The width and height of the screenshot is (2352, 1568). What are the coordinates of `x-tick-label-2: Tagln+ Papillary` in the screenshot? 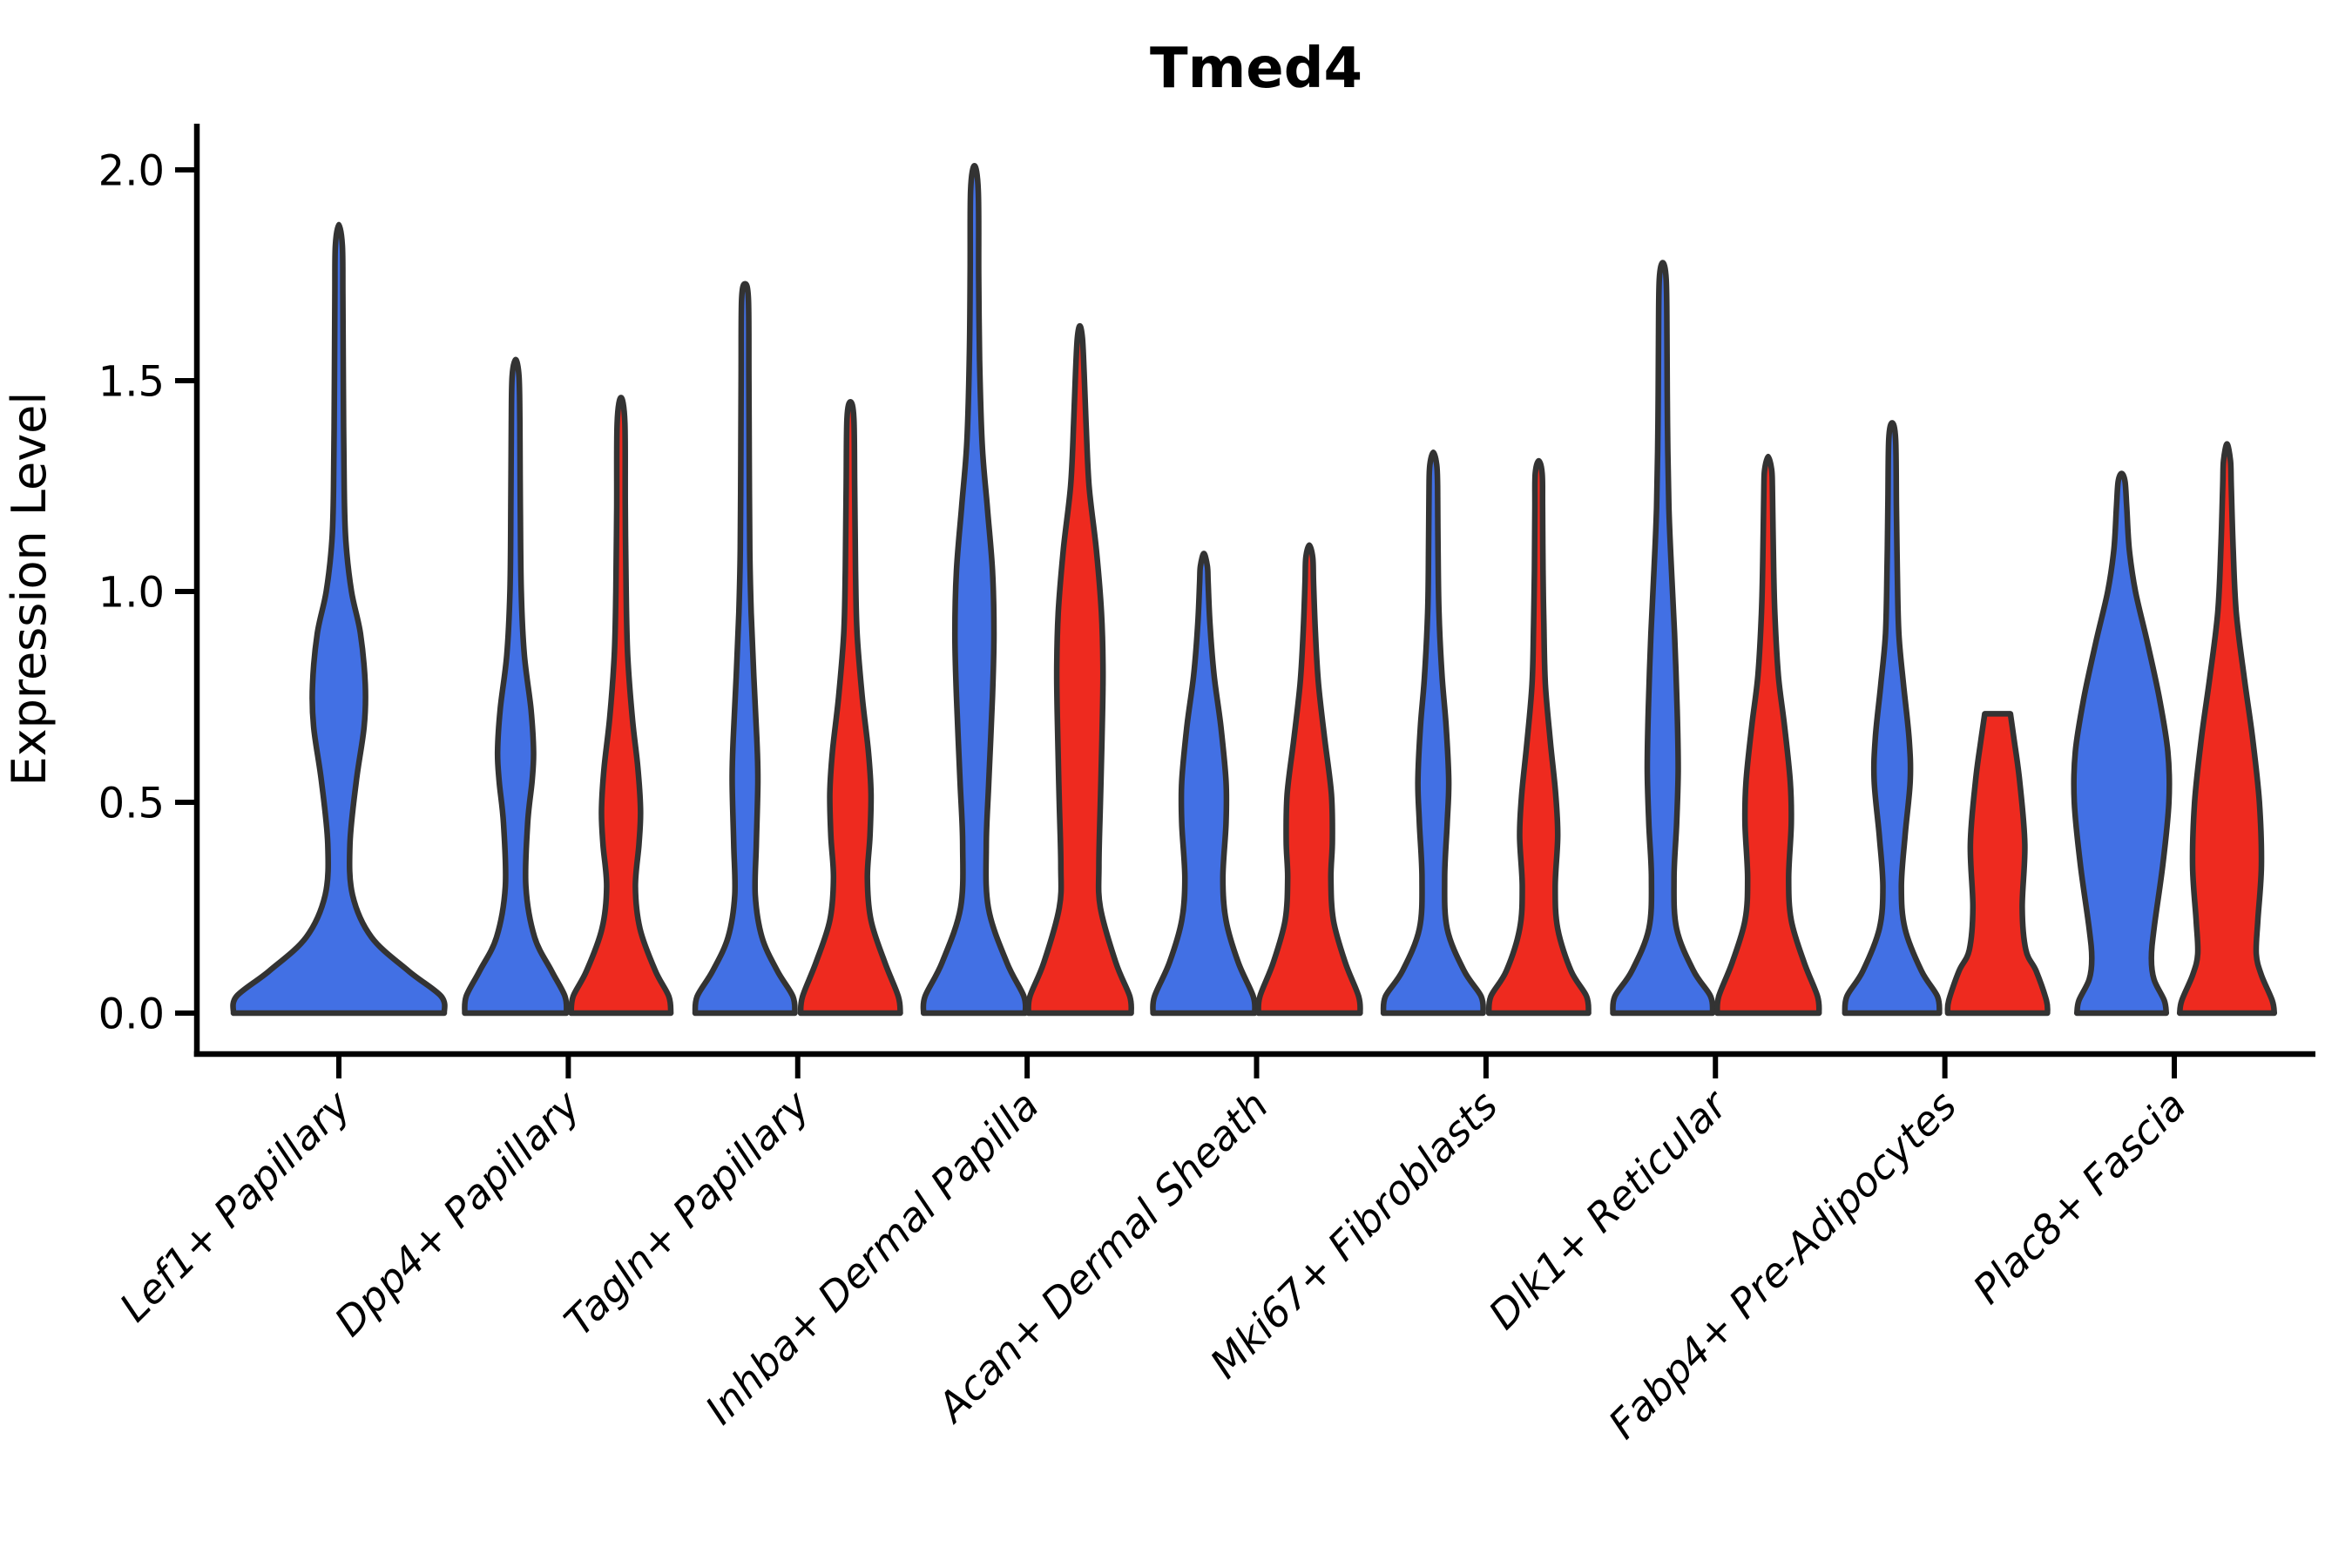 It's located at (687, 1213).